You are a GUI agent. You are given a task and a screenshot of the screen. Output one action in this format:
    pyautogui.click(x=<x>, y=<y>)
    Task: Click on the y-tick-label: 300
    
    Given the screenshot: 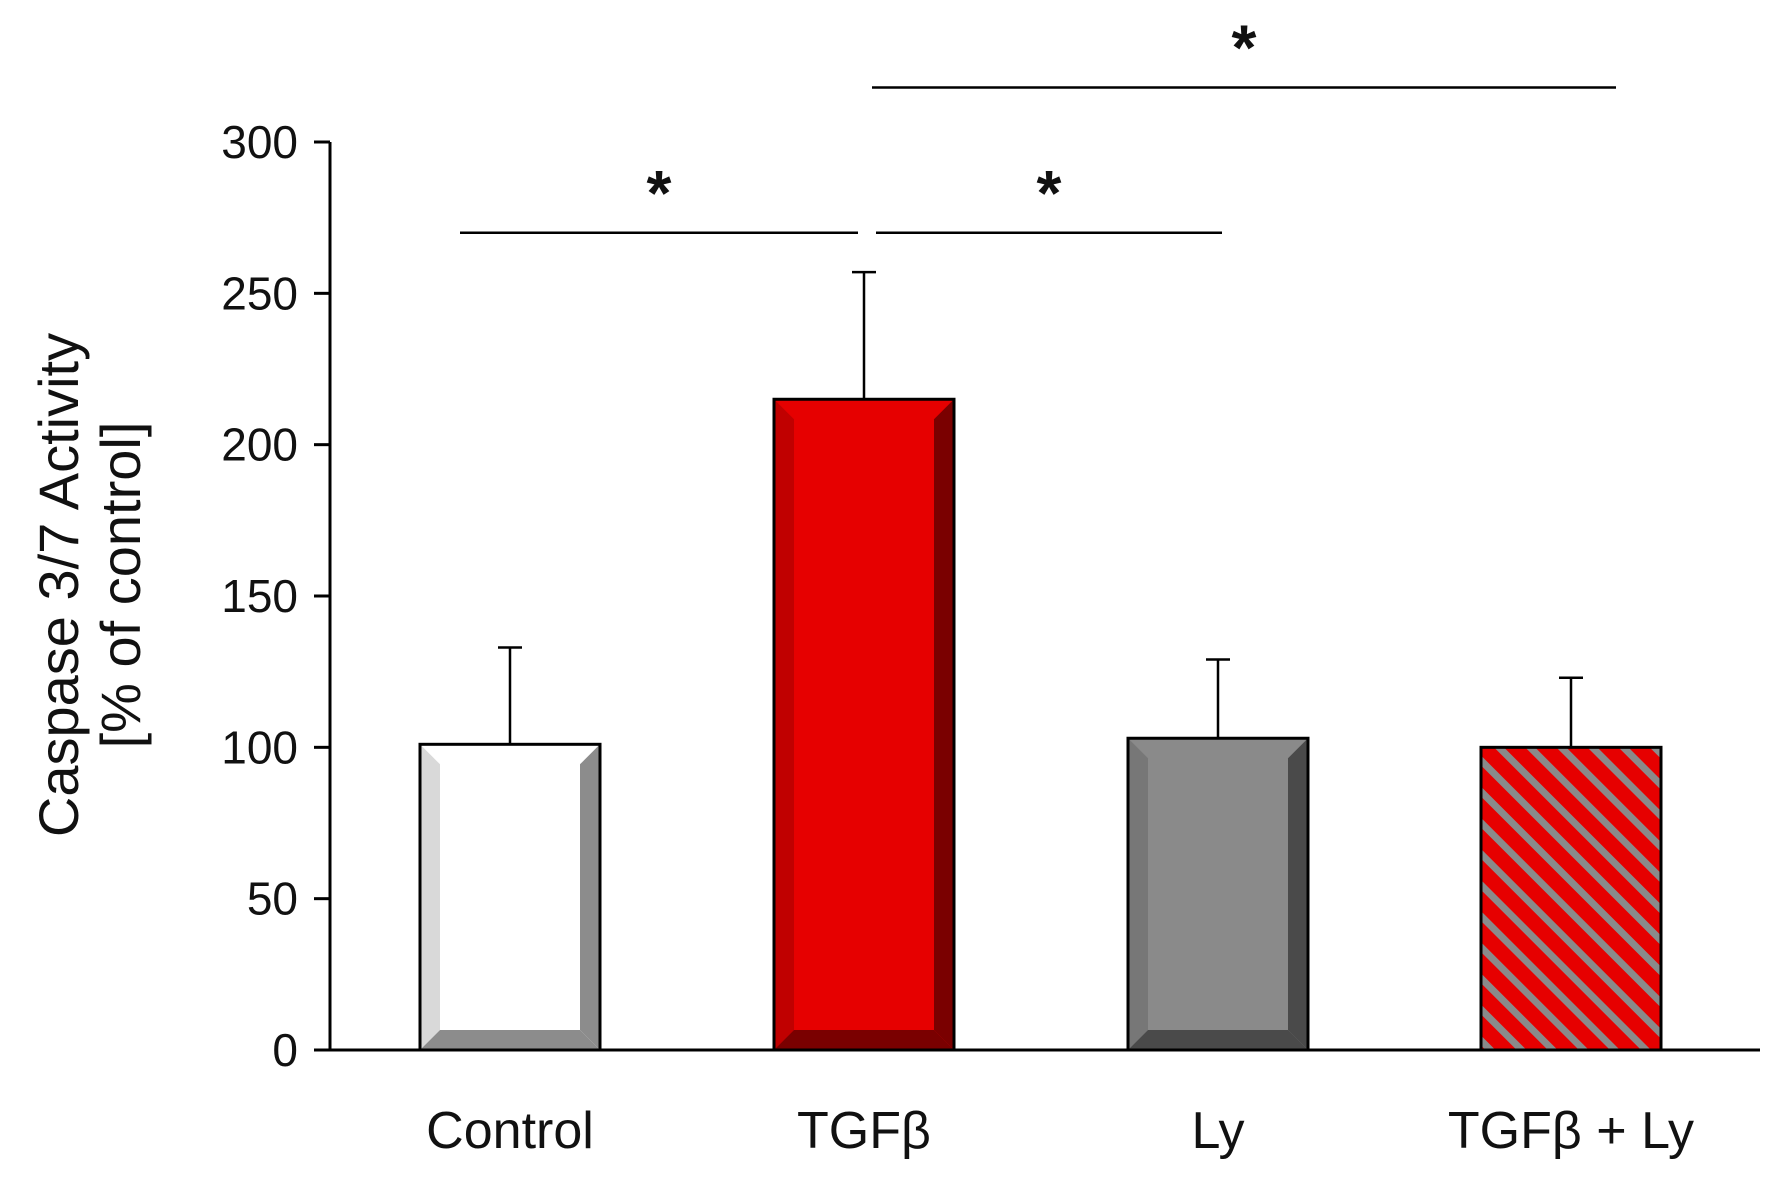 What is the action you would take?
    pyautogui.click(x=259, y=142)
    